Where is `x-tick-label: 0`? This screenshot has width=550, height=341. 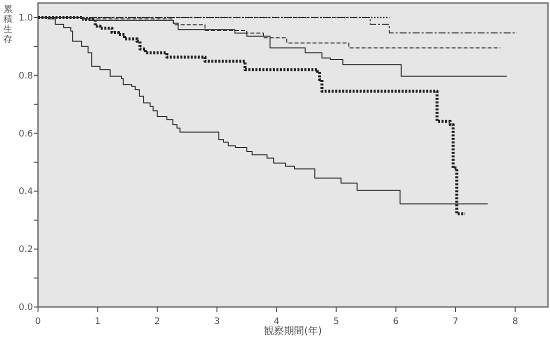 x-tick-label: 0 is located at coordinates (38, 322).